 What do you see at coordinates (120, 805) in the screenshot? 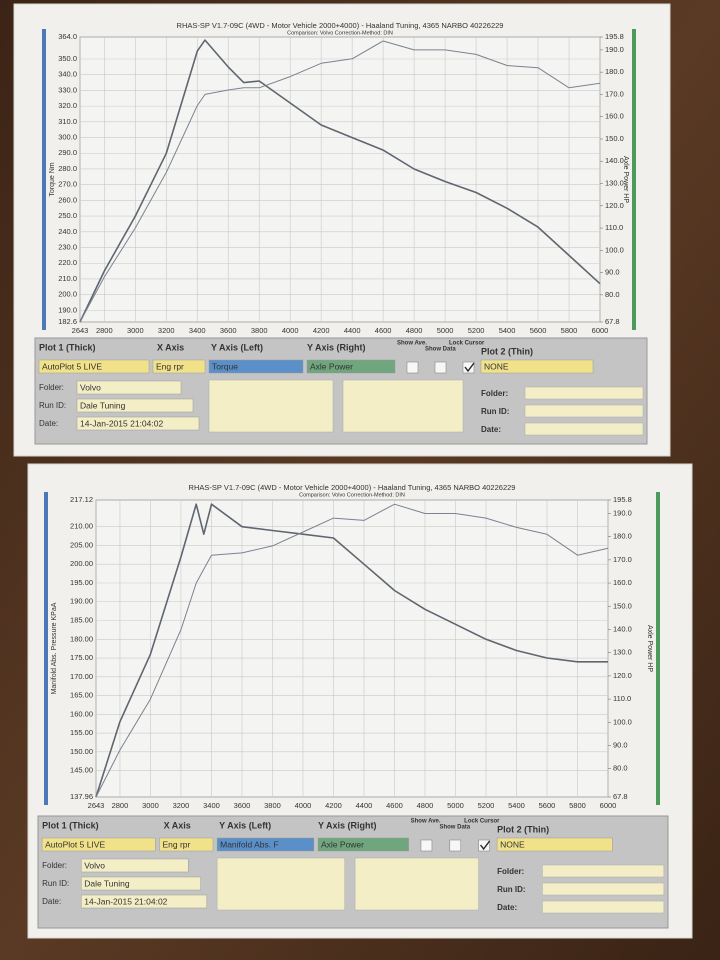
I see `x-tick-label: 2800` at bounding box center [120, 805].